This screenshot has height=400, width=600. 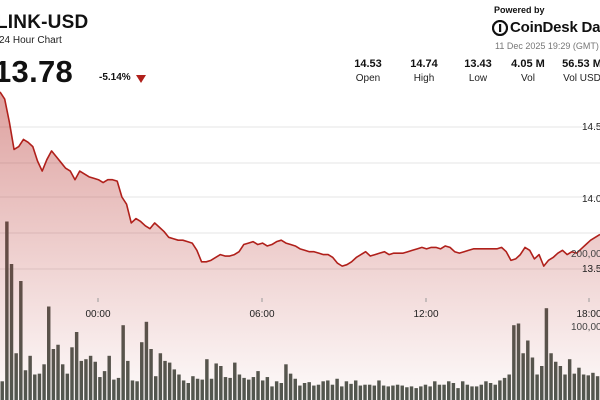 I want to click on x-tick-label: 00:00, so click(x=97, y=314).